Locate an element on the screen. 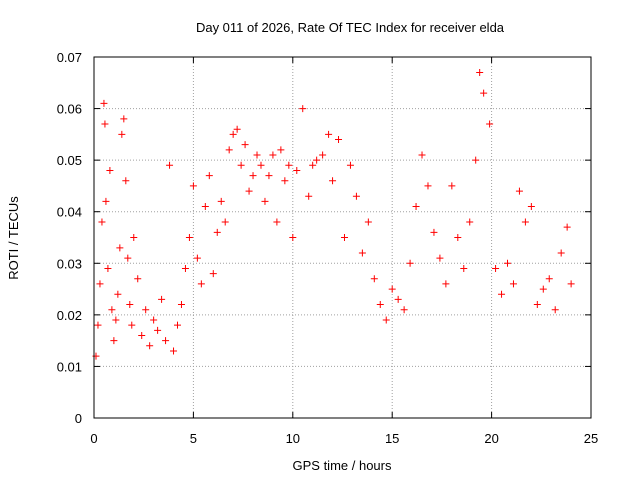 This screenshot has width=640, height=480. y-tick-label: 0.07 is located at coordinates (69, 57).